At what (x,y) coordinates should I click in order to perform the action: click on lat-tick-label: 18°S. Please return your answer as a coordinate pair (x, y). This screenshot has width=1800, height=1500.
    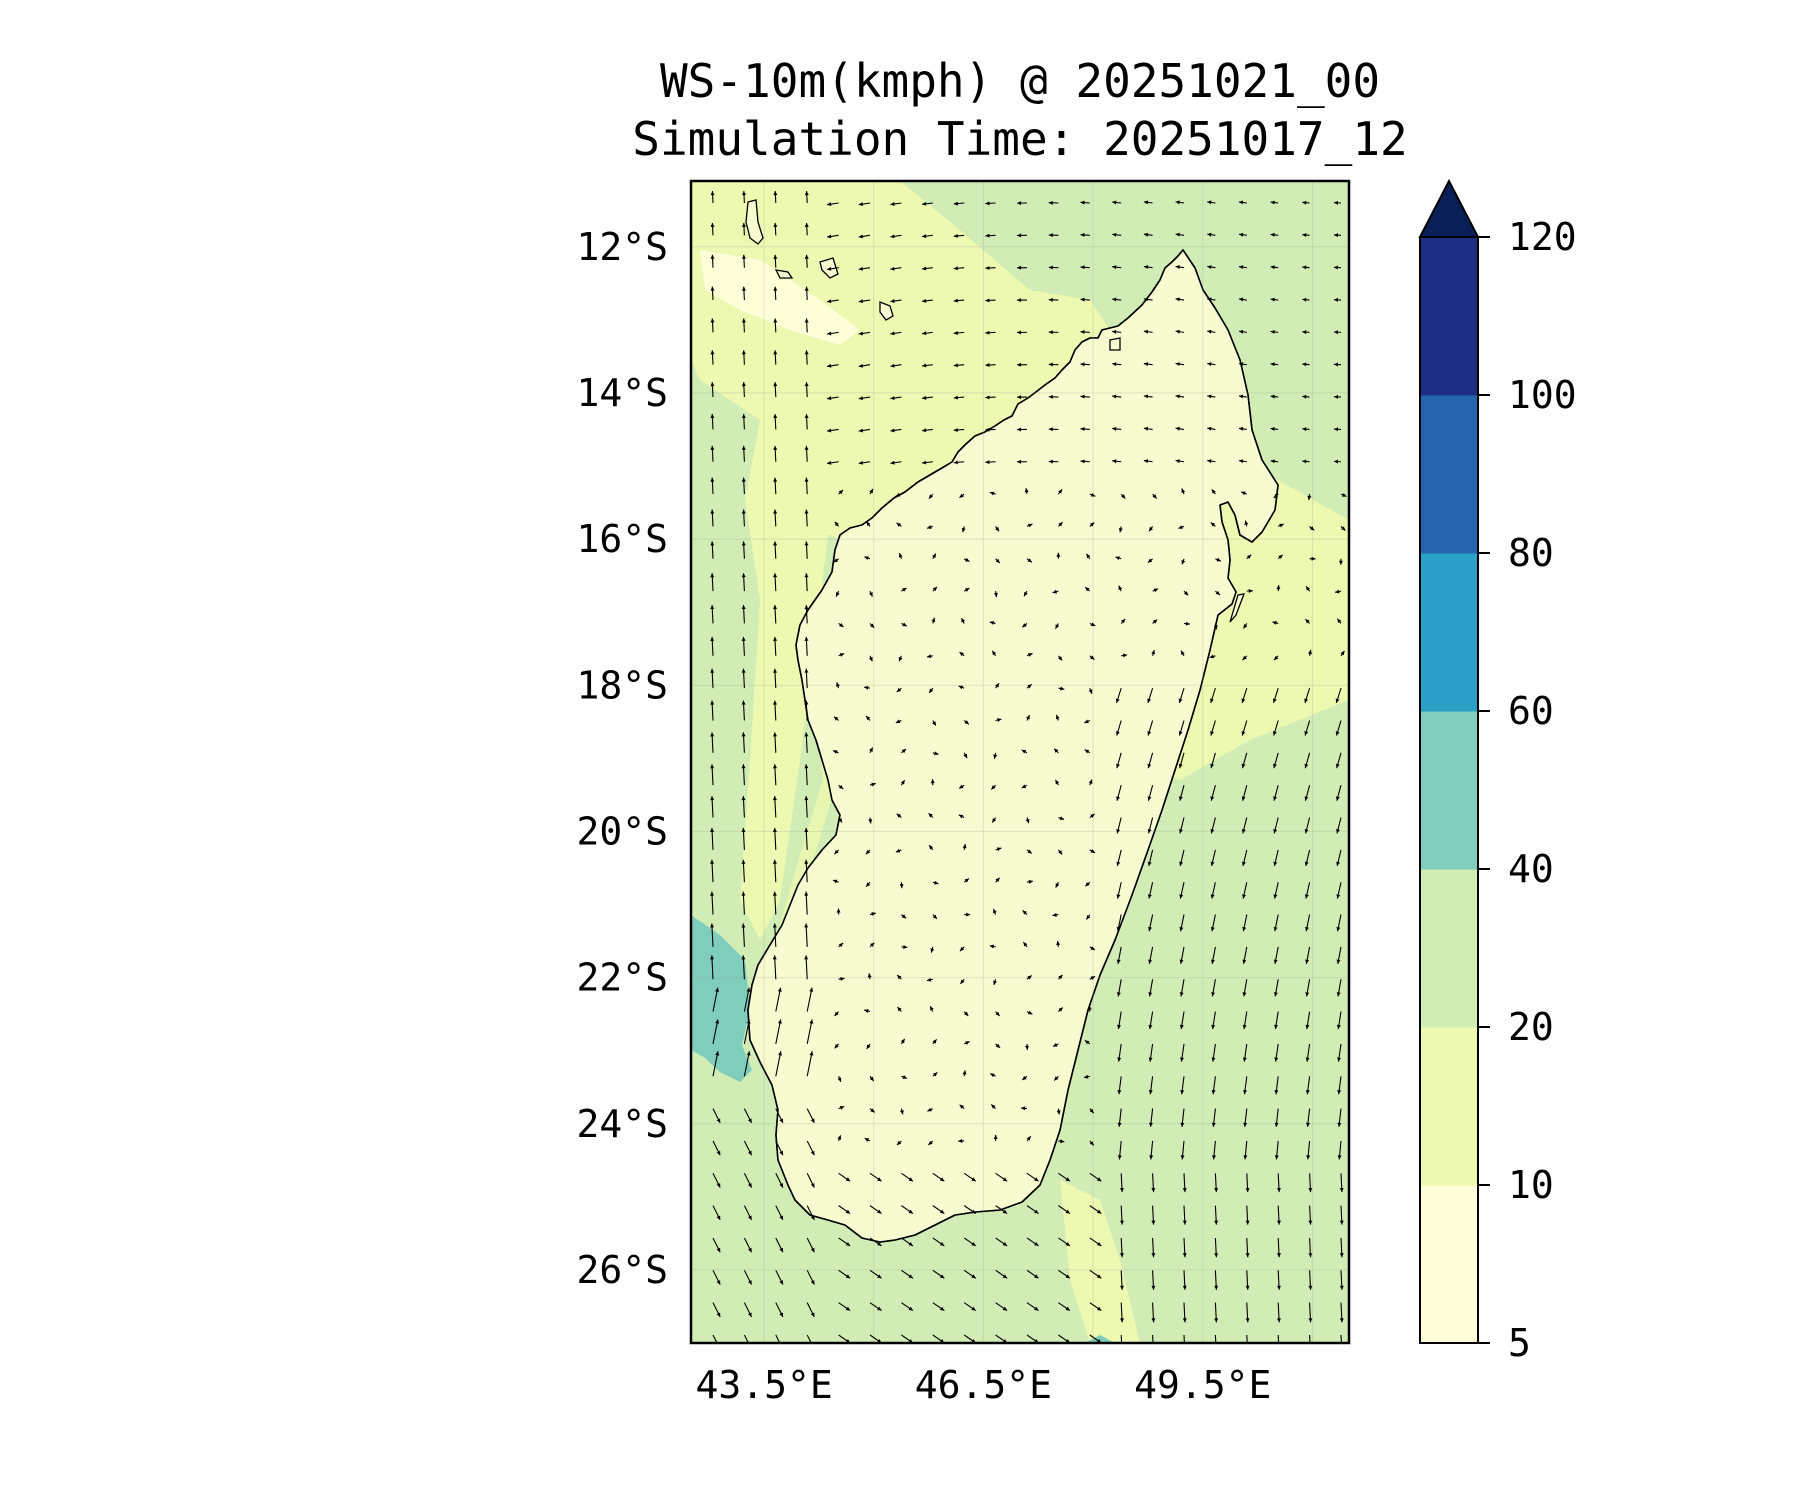
    Looking at the image, I should click on (622, 685).